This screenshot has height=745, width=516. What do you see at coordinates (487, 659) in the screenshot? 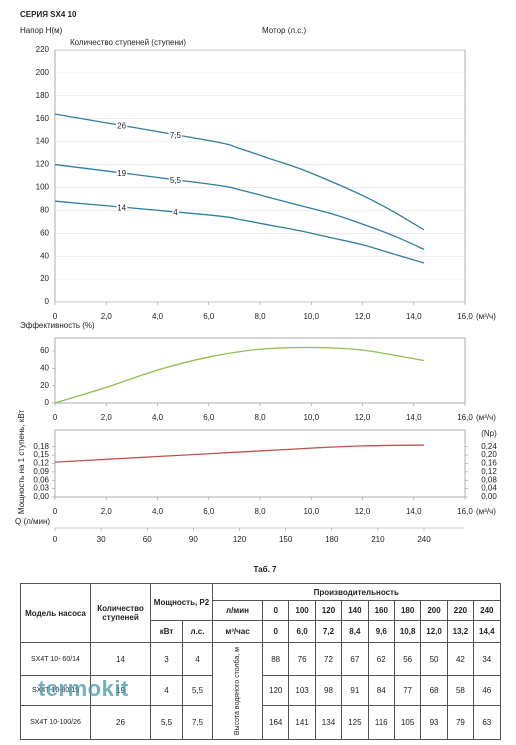
I see `head-cell: 34` at bounding box center [487, 659].